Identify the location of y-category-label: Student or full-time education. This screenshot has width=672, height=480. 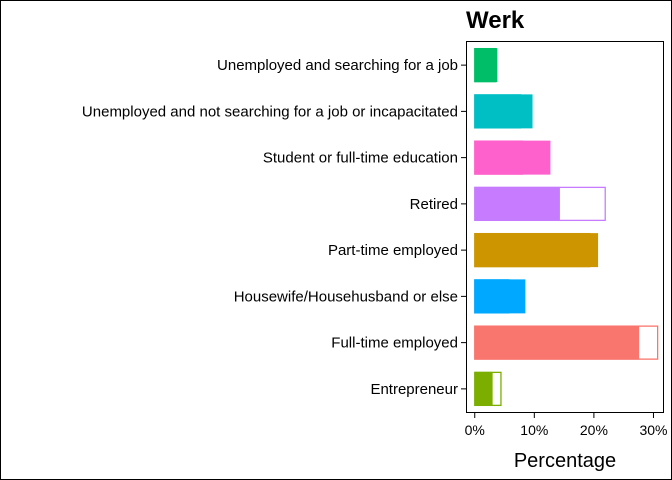
(360, 158).